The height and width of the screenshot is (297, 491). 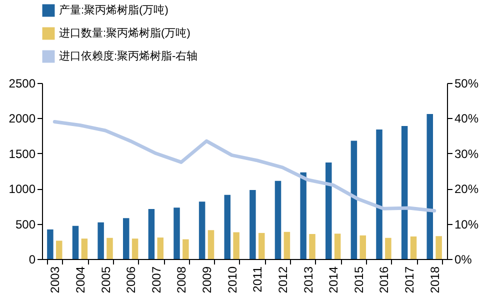 What do you see at coordinates (333, 280) in the screenshot?
I see `x-tick-label: 2014` at bounding box center [333, 280].